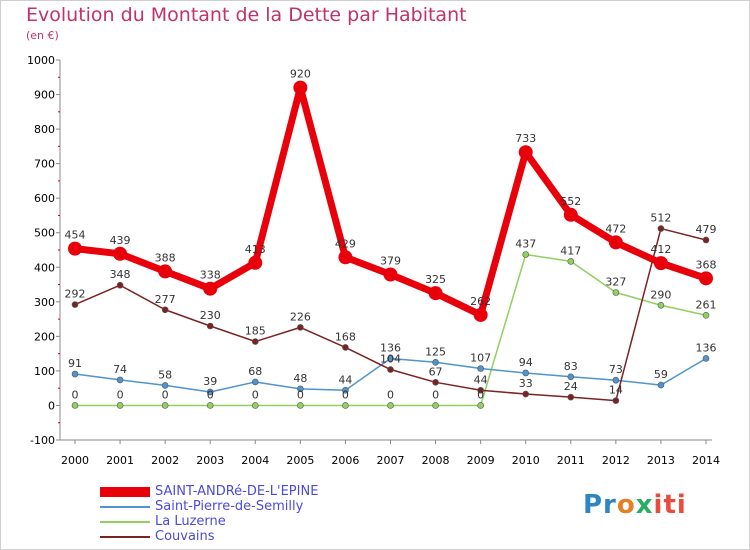 This screenshot has height=550, width=750. Describe the element at coordinates (300, 74) in the screenshot. I see `data-label: 920` at that location.